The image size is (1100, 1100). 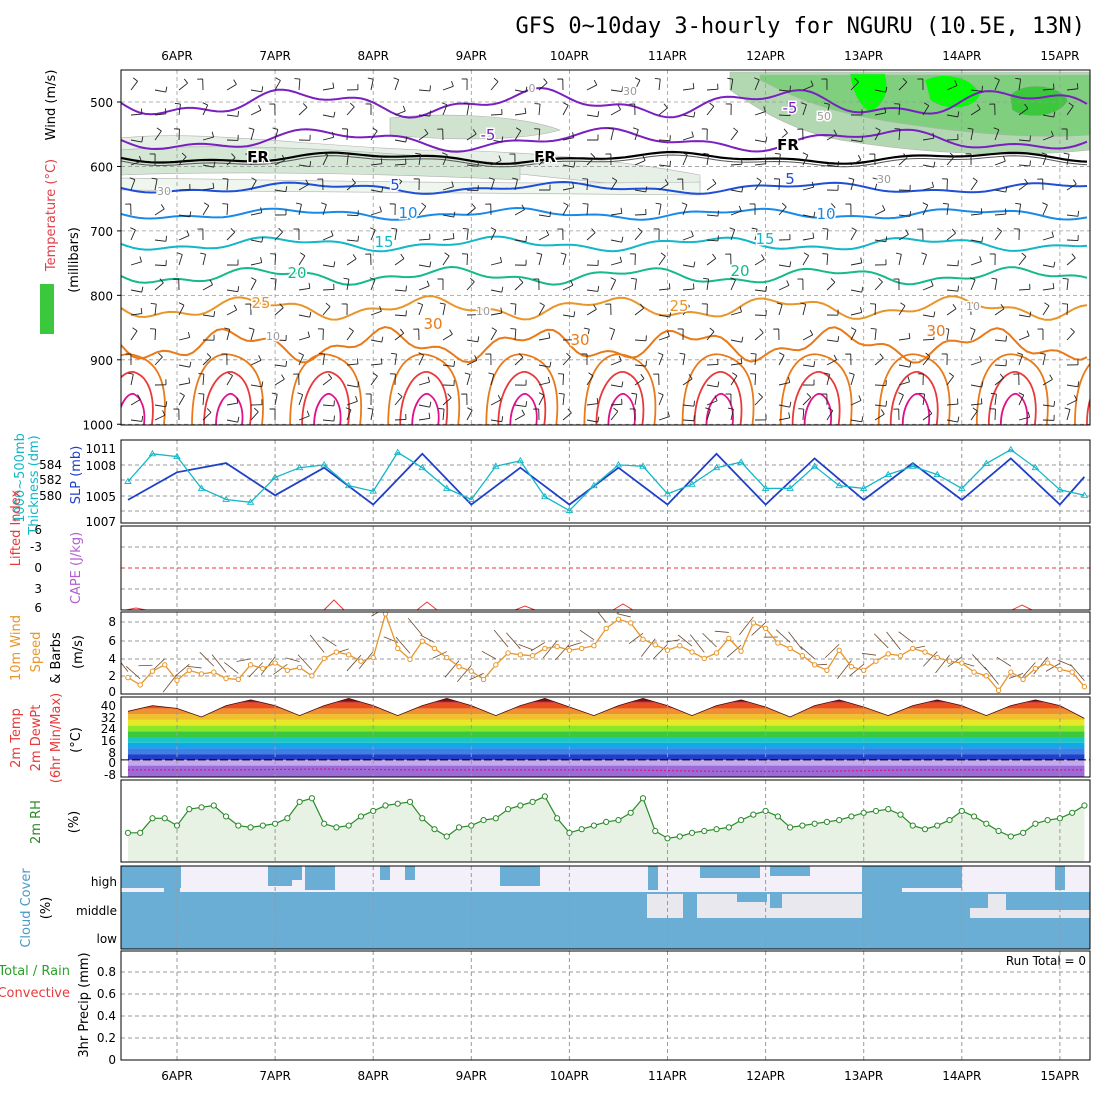 I want to click on slp-frame, so click(x=605, y=481).